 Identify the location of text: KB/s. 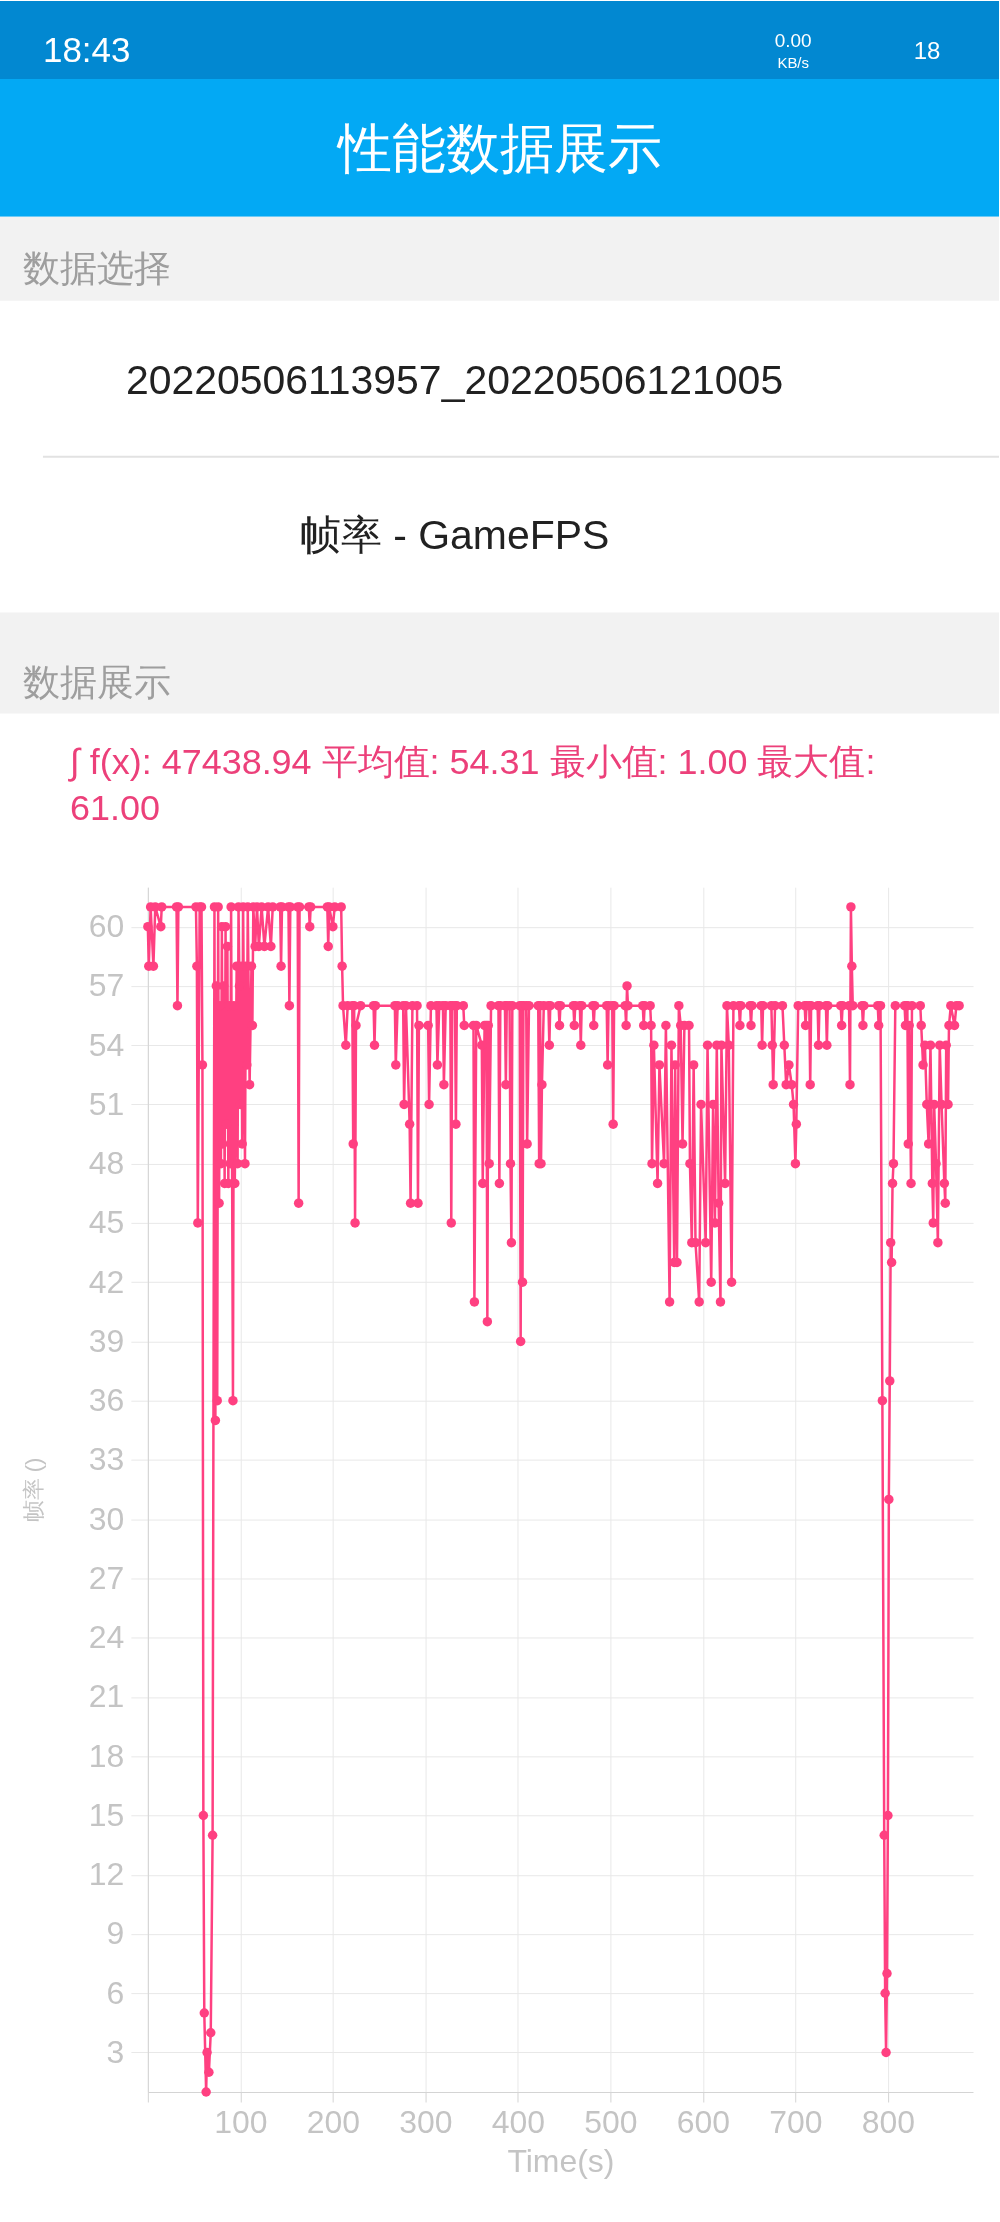
(793, 63).